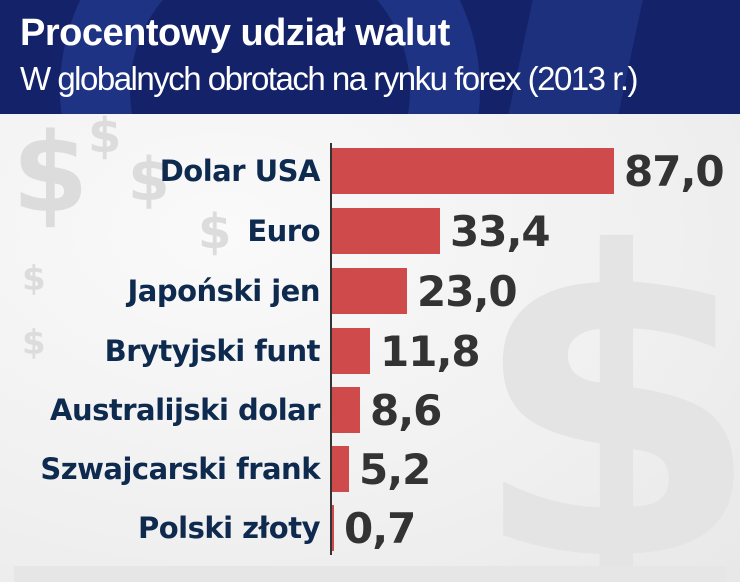  Describe the element at coordinates (500, 231) in the screenshot. I see `value-label: 33,4` at that location.